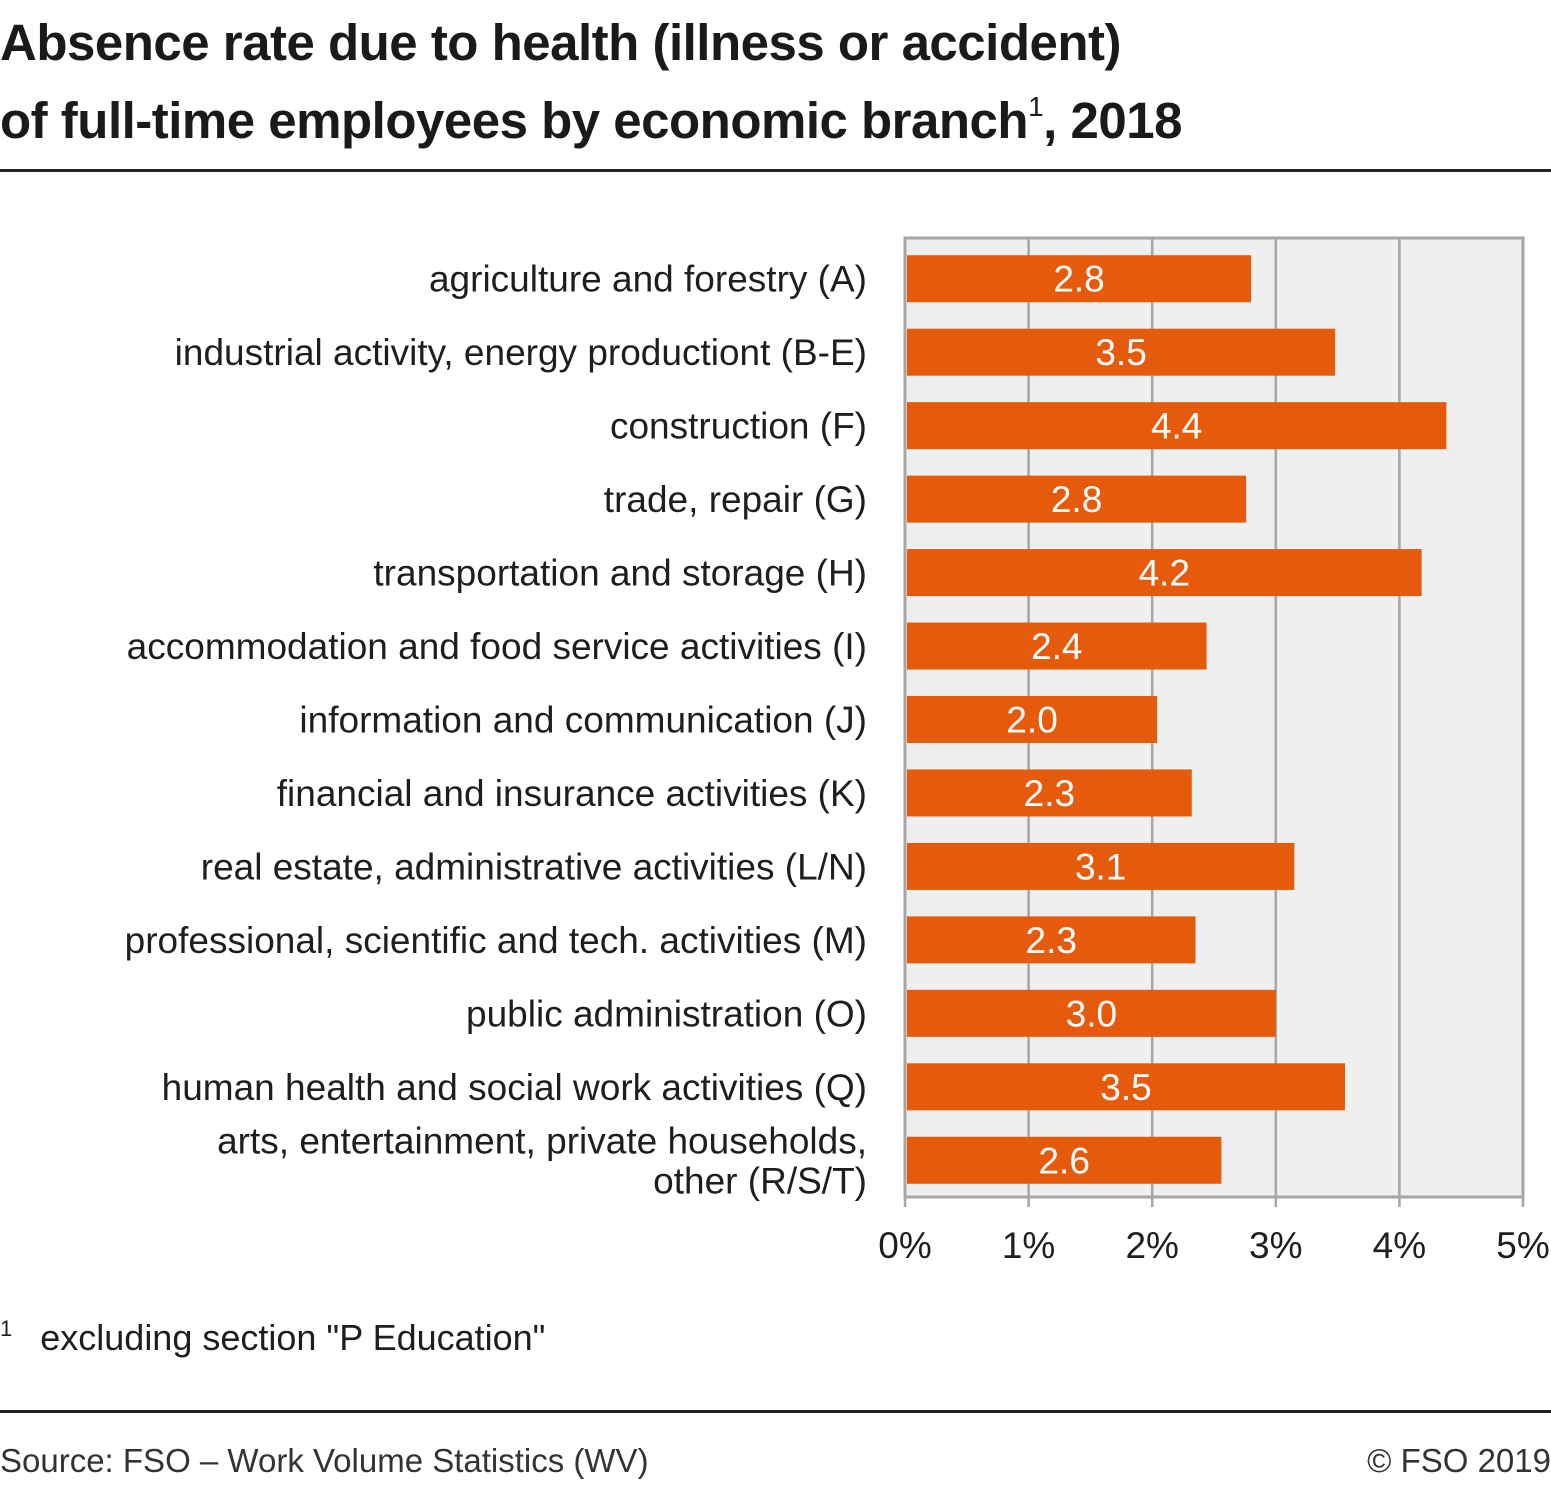 This screenshot has height=1485, width=1551. Describe the element at coordinates (648, 279) in the screenshot. I see `category-label: agriculture and forestry (A)` at that location.